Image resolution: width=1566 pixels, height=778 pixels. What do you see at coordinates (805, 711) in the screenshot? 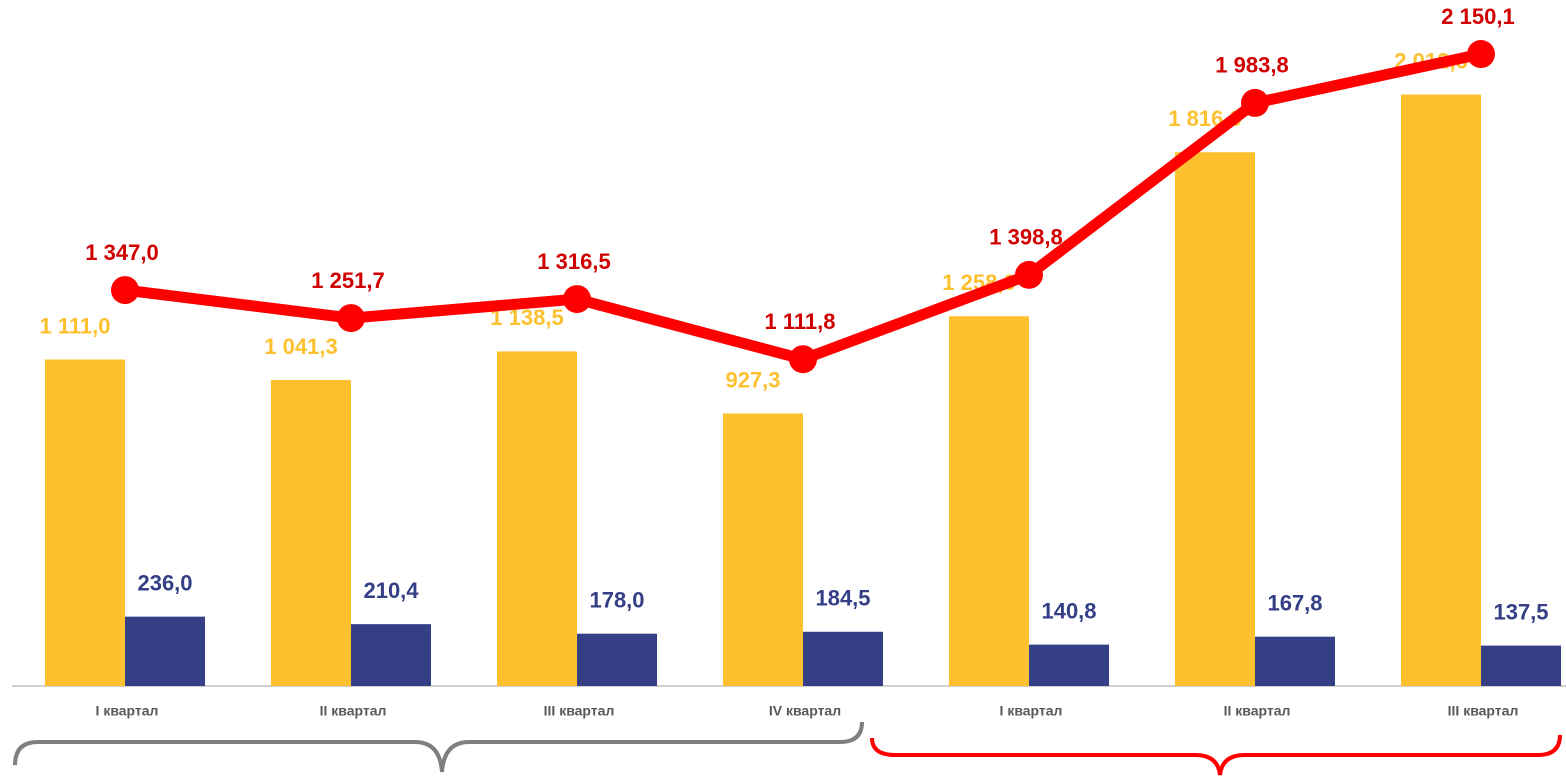
I see `x-tick-label: IV квартал` at bounding box center [805, 711].